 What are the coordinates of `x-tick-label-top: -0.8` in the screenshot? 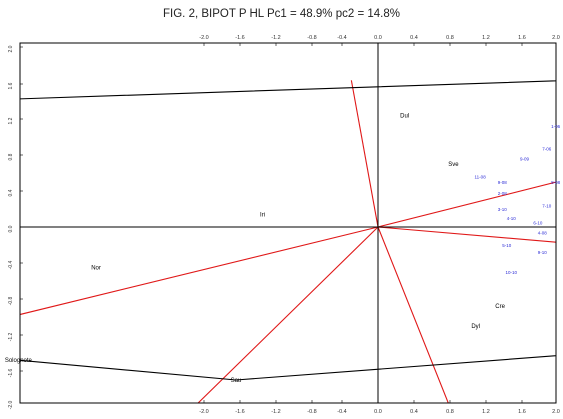 It's located at (311, 38).